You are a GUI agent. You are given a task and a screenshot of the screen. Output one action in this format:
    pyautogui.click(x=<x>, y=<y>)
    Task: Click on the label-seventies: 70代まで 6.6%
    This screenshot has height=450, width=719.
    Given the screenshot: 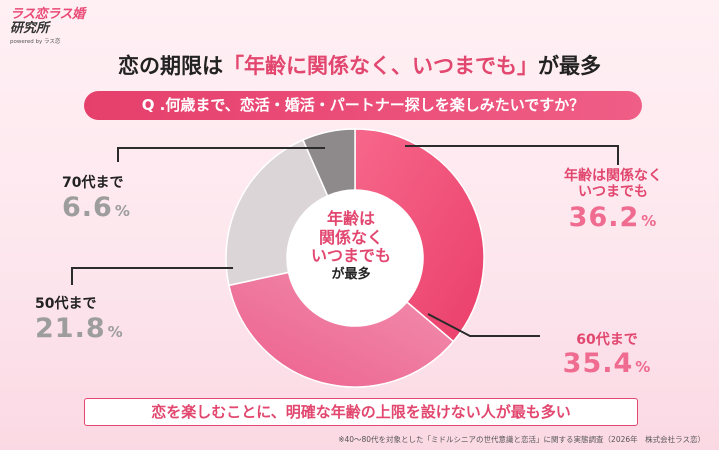 What is the action you would take?
    pyautogui.click(x=117, y=197)
    